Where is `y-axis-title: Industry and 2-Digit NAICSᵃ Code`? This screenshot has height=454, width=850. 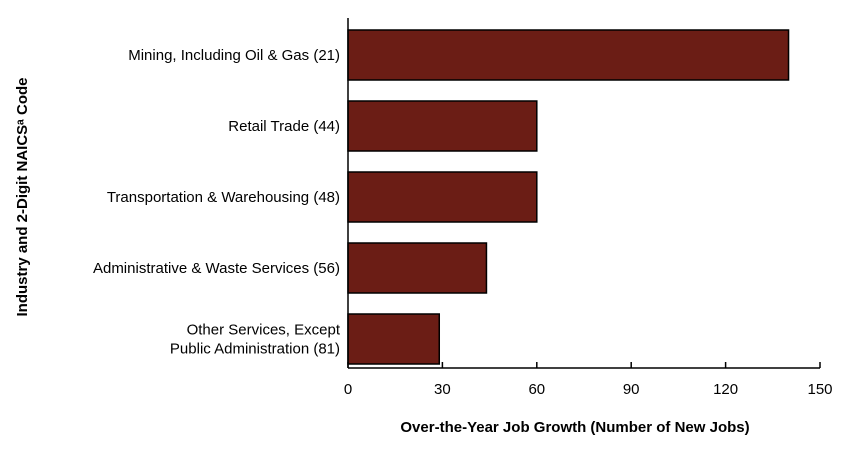
y-axis-title: Industry and 2-Digit NAICSᵃ Code is located at coordinates (22, 196).